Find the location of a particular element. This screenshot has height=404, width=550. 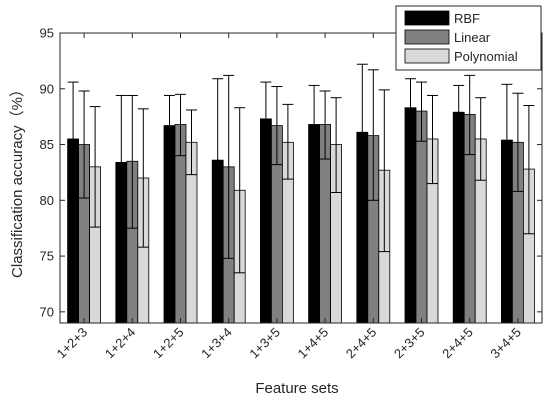

legend-swatch-rbf is located at coordinates (427, 18).